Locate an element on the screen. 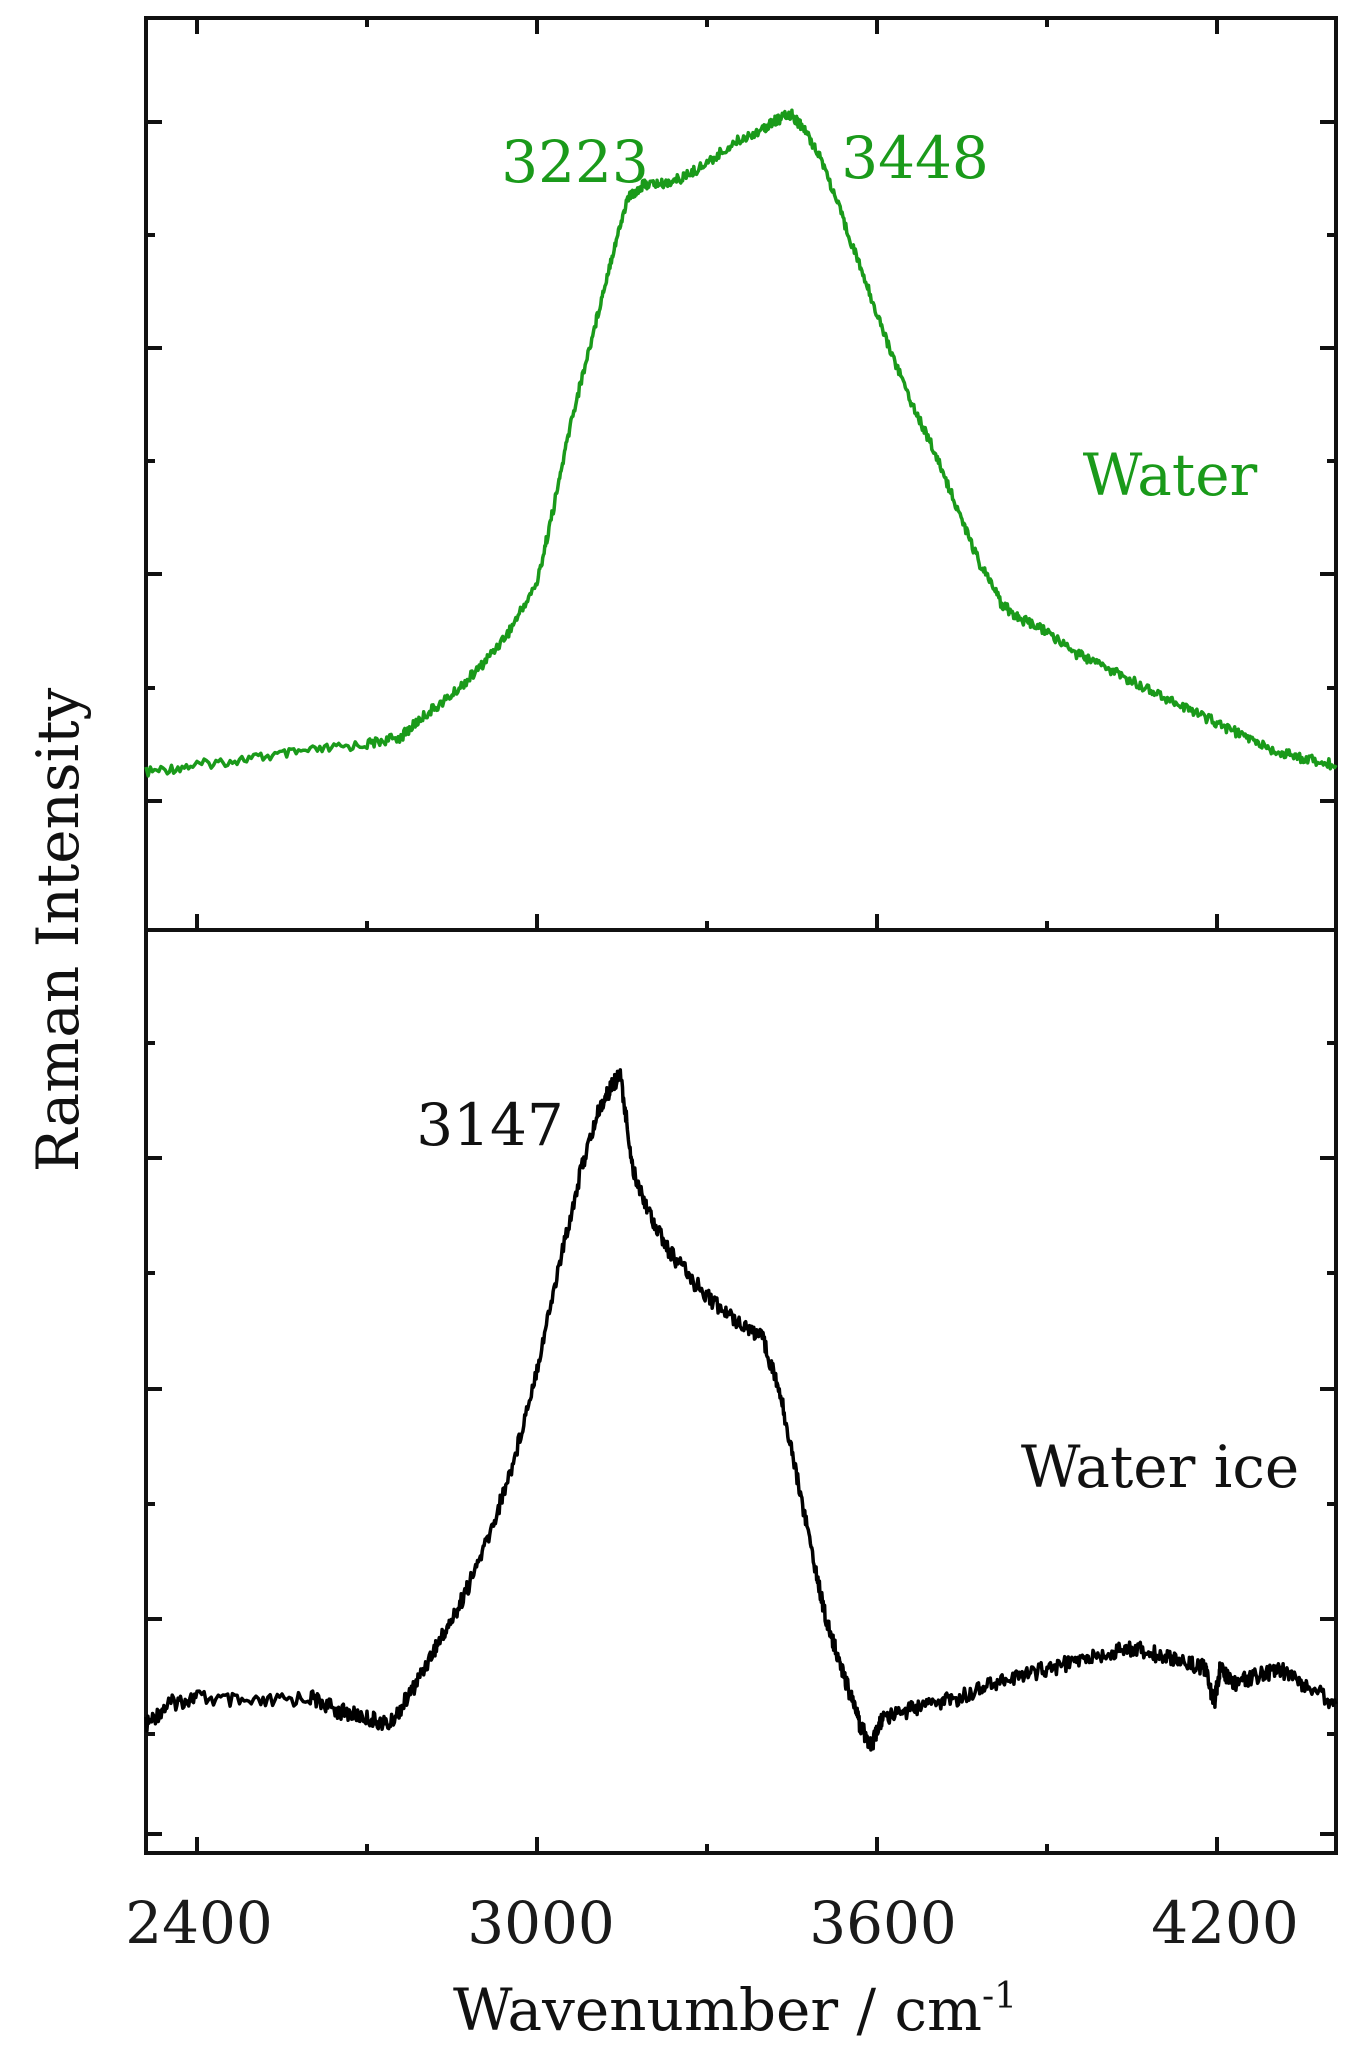  annotation-water-ice: Water ice is located at coordinates (1160, 1467).